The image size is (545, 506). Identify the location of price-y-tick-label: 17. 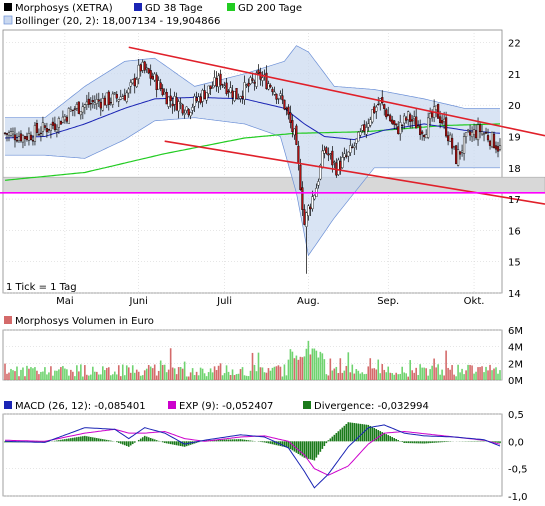
(514, 200).